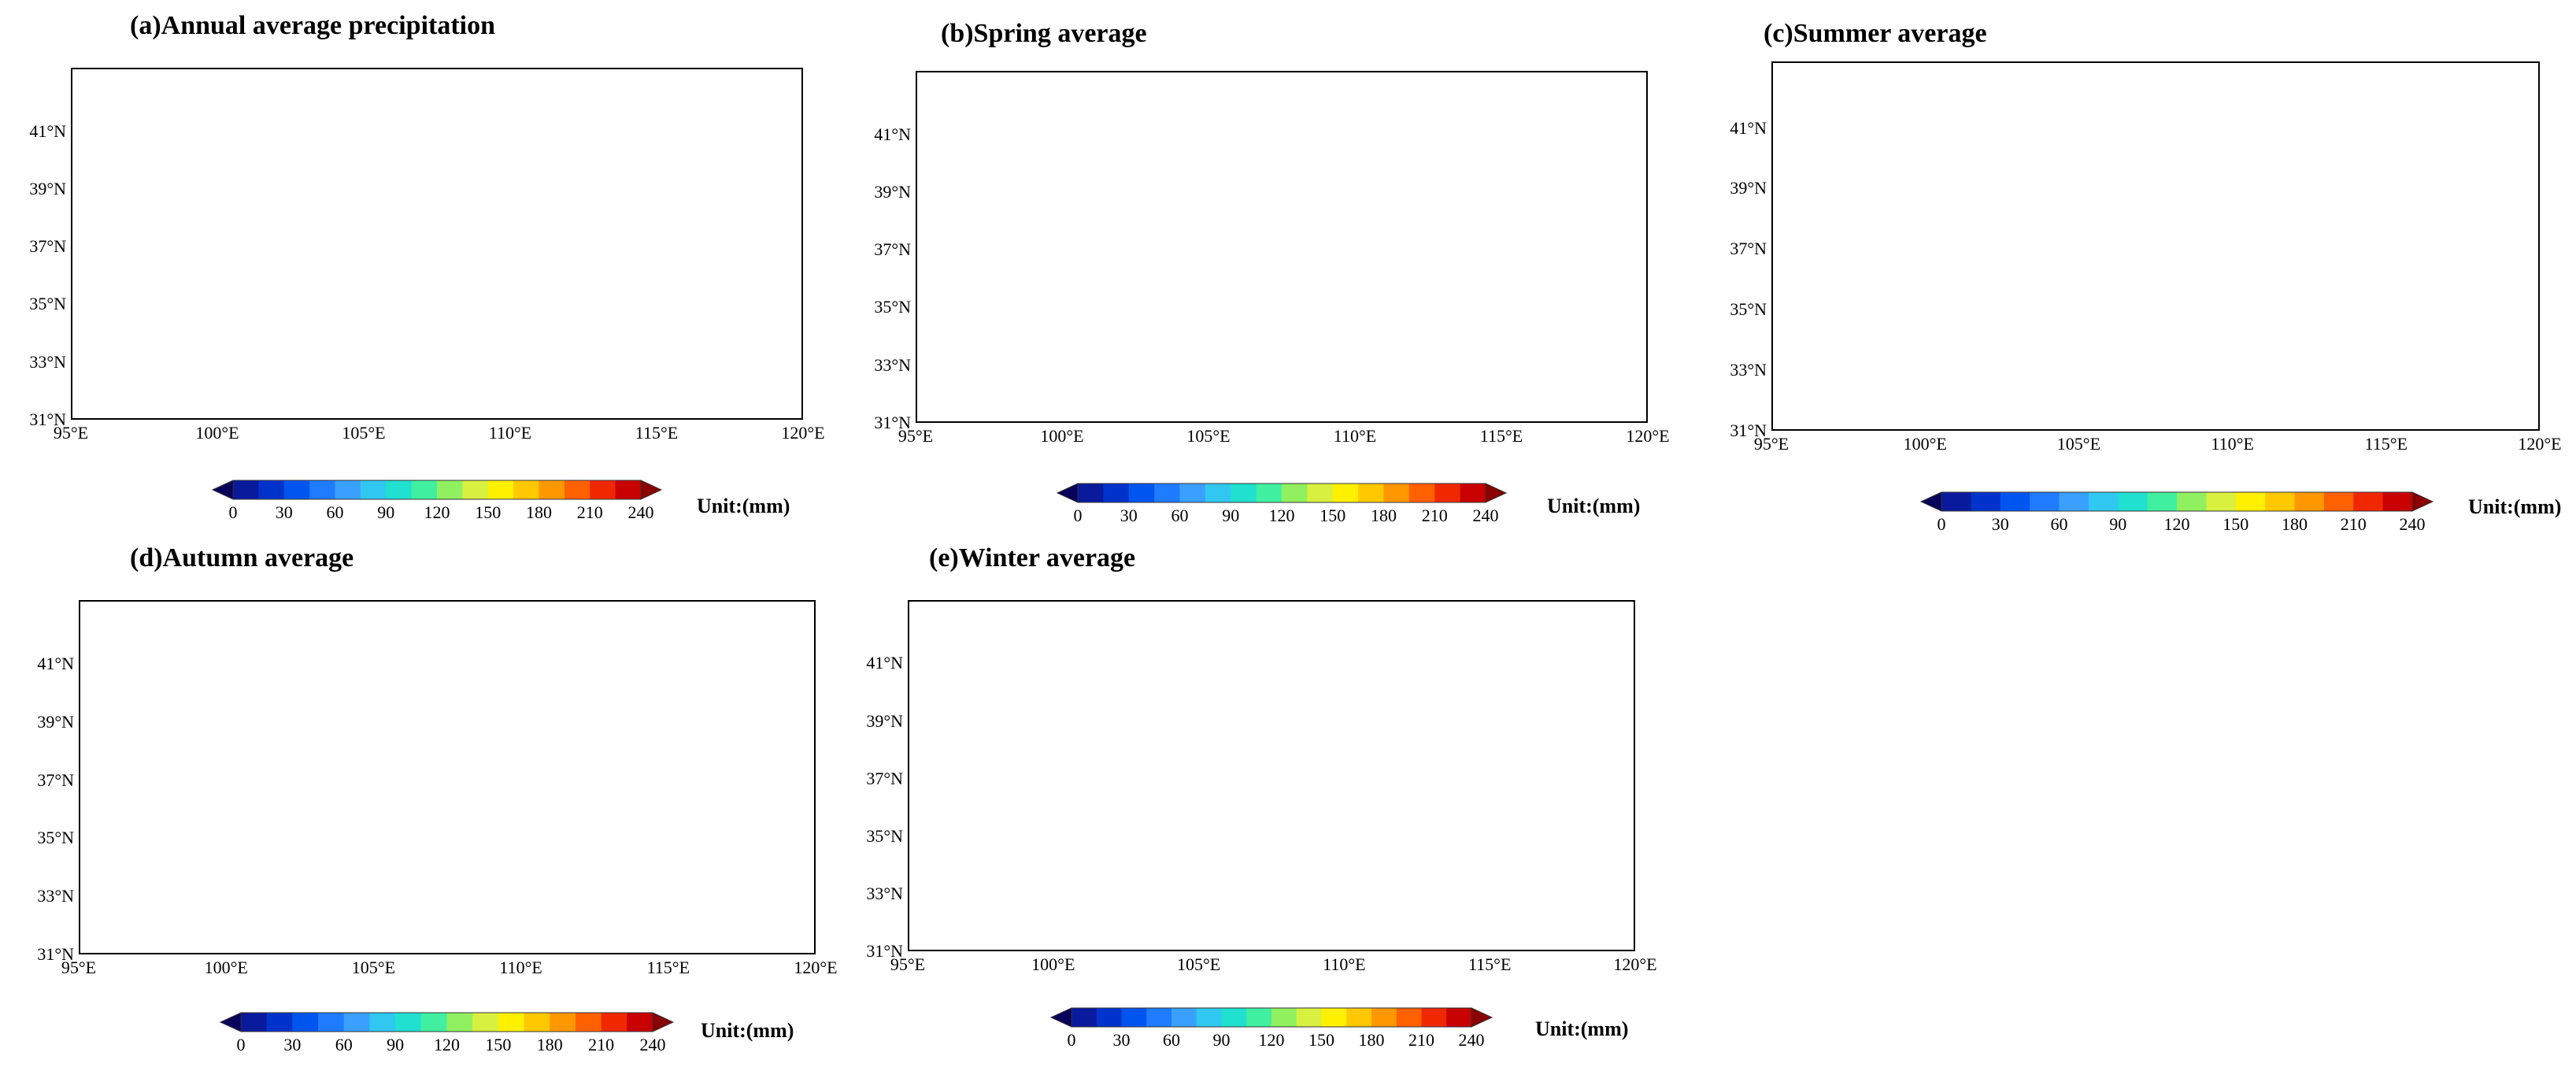 This screenshot has width=2576, height=1082. What do you see at coordinates (1648, 436) in the screenshot?
I see `lon-tick-label: 120°E` at bounding box center [1648, 436].